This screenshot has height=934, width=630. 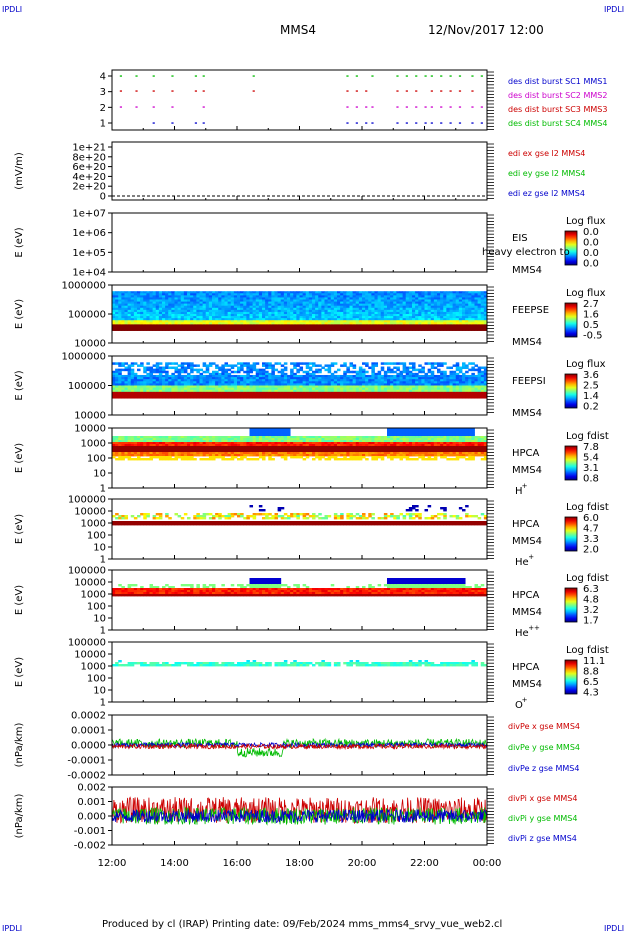 What do you see at coordinates (90, 344) in the screenshot?
I see `y-tick-label: 10000` at bounding box center [90, 344].